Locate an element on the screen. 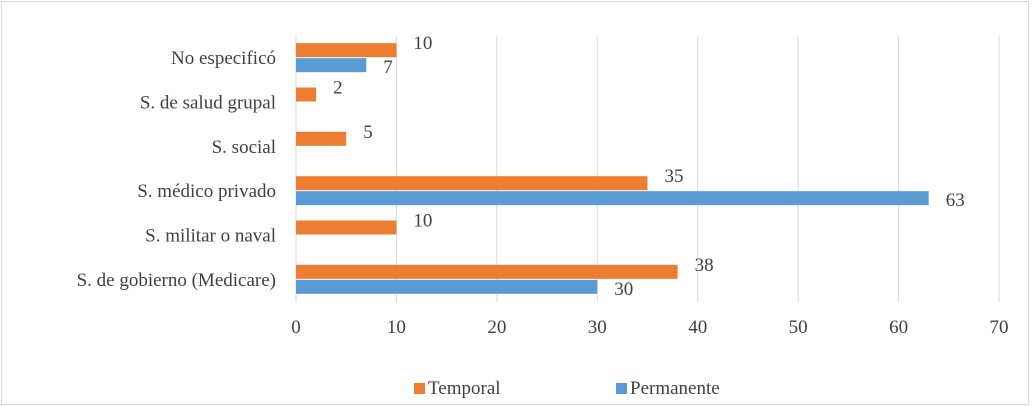  category-label: S. militar o naval is located at coordinates (210, 236).